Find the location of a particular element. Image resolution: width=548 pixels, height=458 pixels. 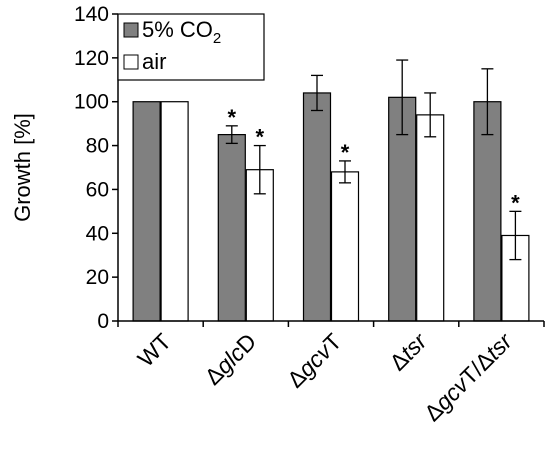

x-category-label: WT is located at coordinates (154, 350).